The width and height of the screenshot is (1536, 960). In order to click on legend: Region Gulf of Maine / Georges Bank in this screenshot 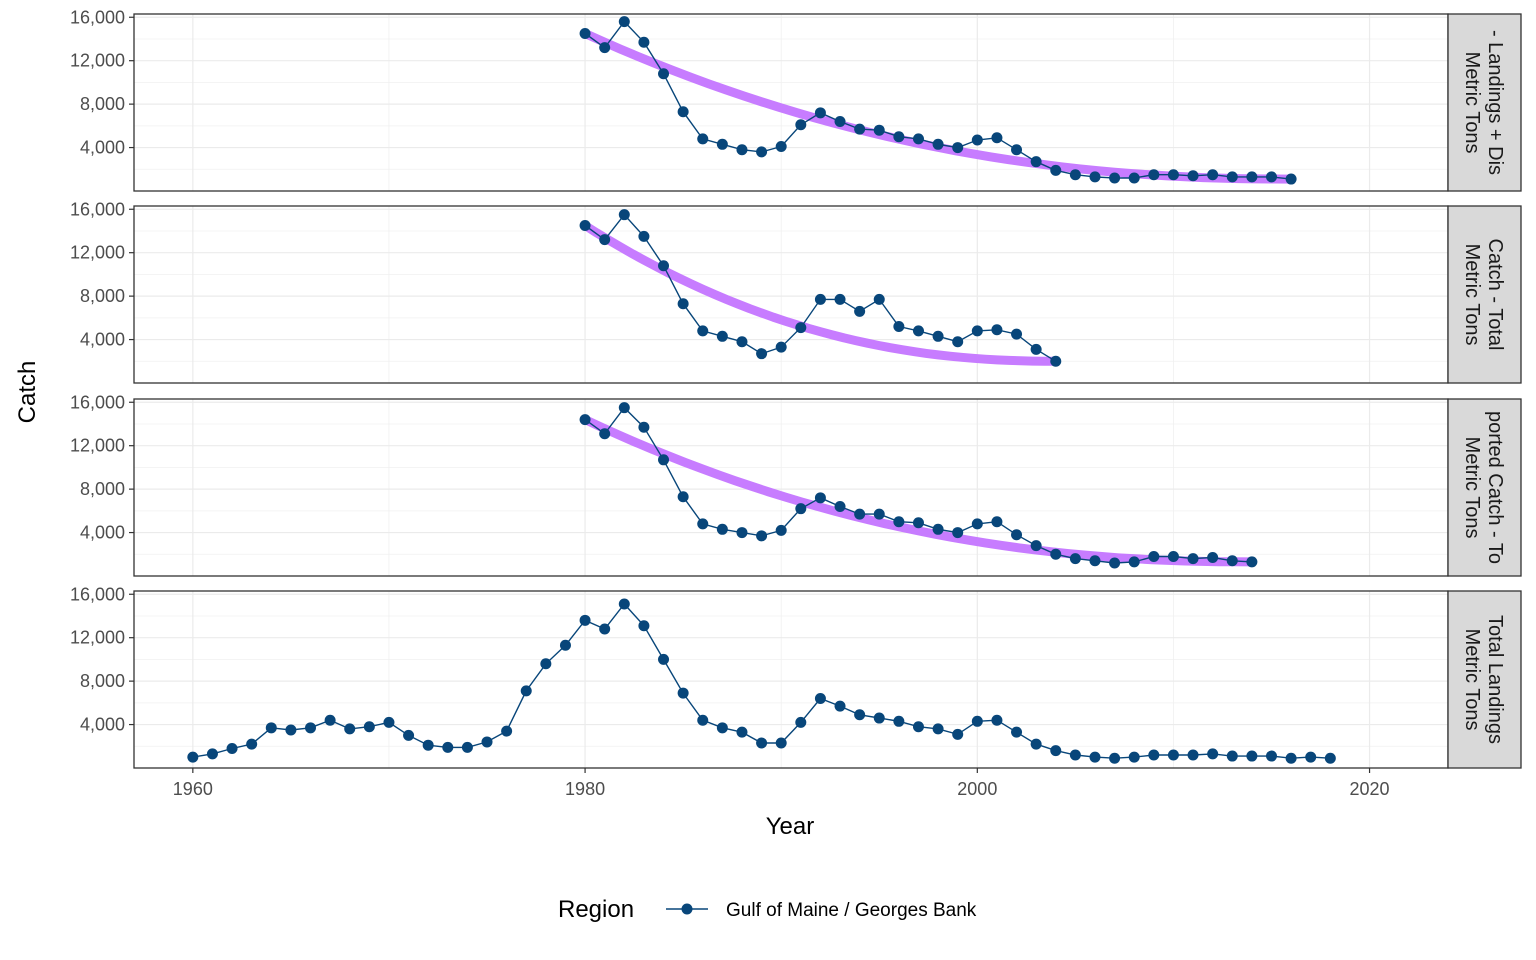, I will do `click(767, 909)`.